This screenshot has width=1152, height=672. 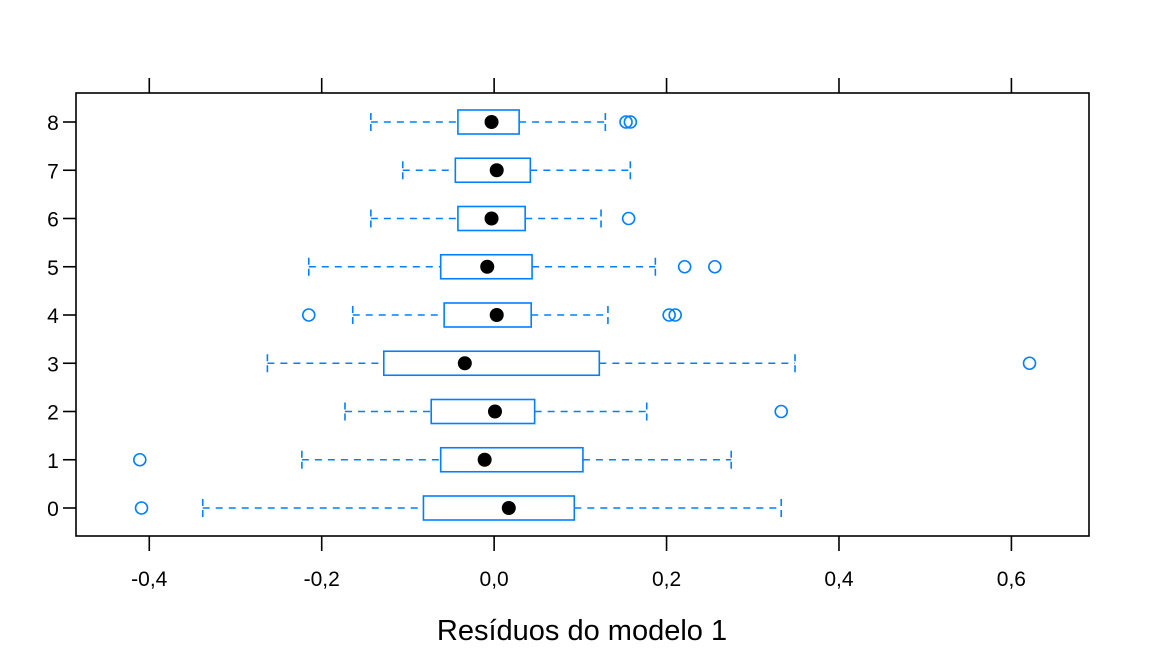 What do you see at coordinates (53, 316) in the screenshot?
I see `y-tick-label: 4` at bounding box center [53, 316].